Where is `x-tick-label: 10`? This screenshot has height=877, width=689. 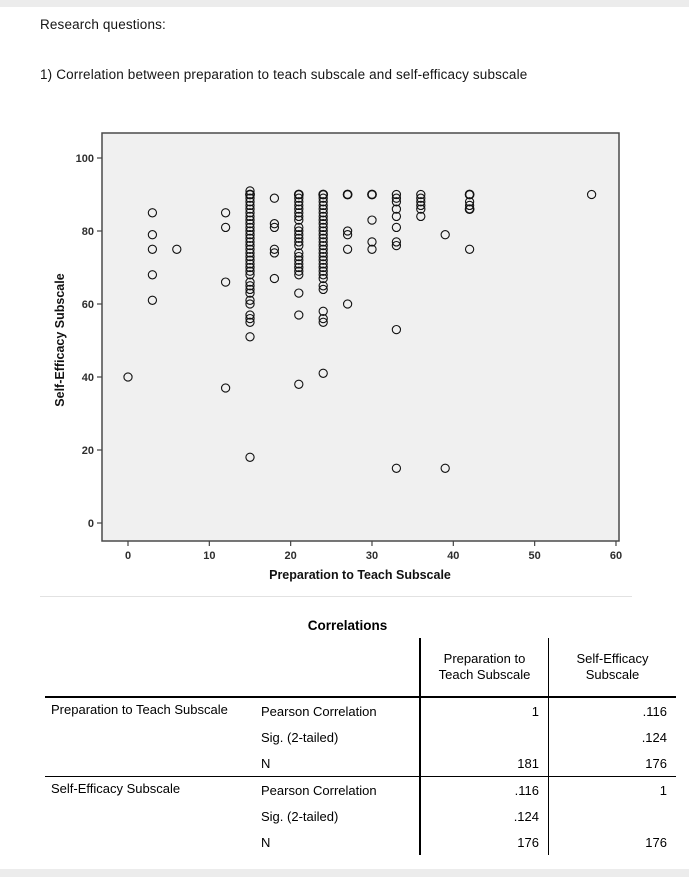
x-tick-label: 10 is located at coordinates (209, 556).